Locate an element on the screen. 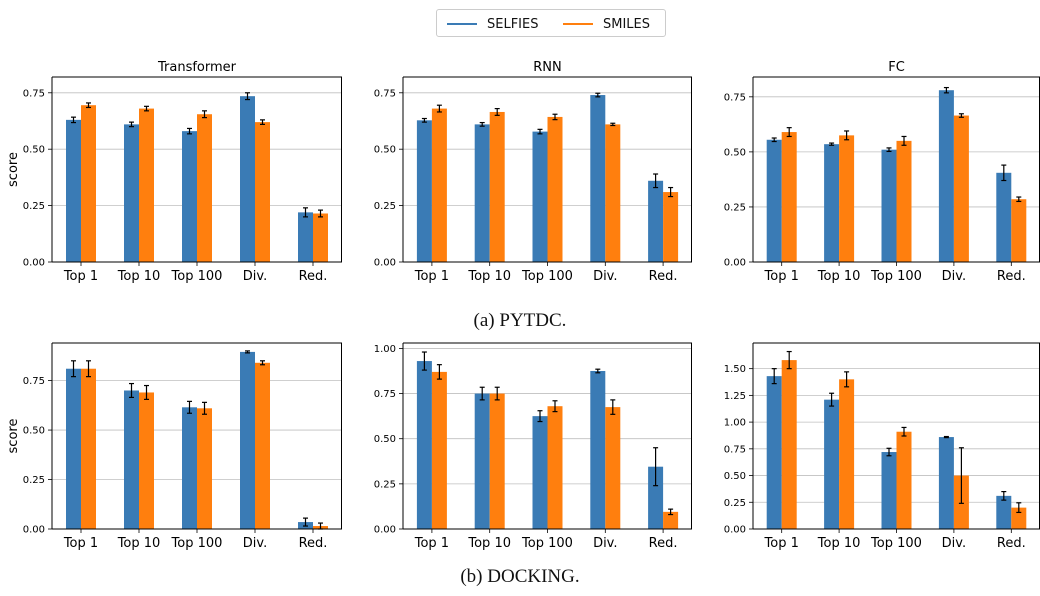 The height and width of the screenshot is (596, 1040). chart-title: RNN is located at coordinates (547, 67).